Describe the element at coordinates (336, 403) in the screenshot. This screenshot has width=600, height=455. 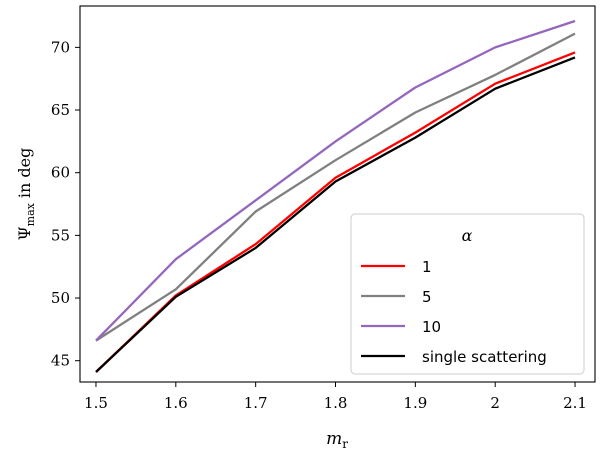
I see `x-tick-label: 1.8` at that location.